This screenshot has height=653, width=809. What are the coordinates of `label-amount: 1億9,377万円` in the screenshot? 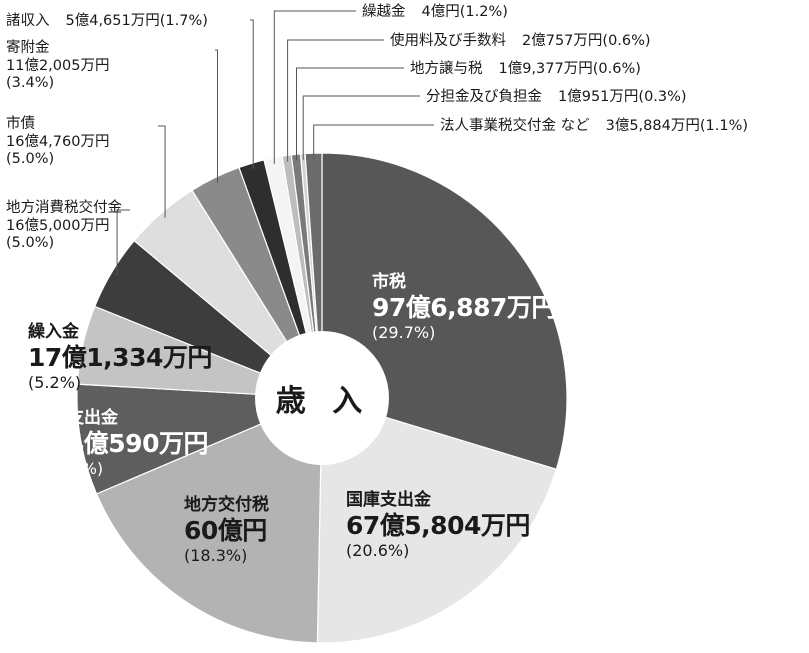 It's located at (545, 69).